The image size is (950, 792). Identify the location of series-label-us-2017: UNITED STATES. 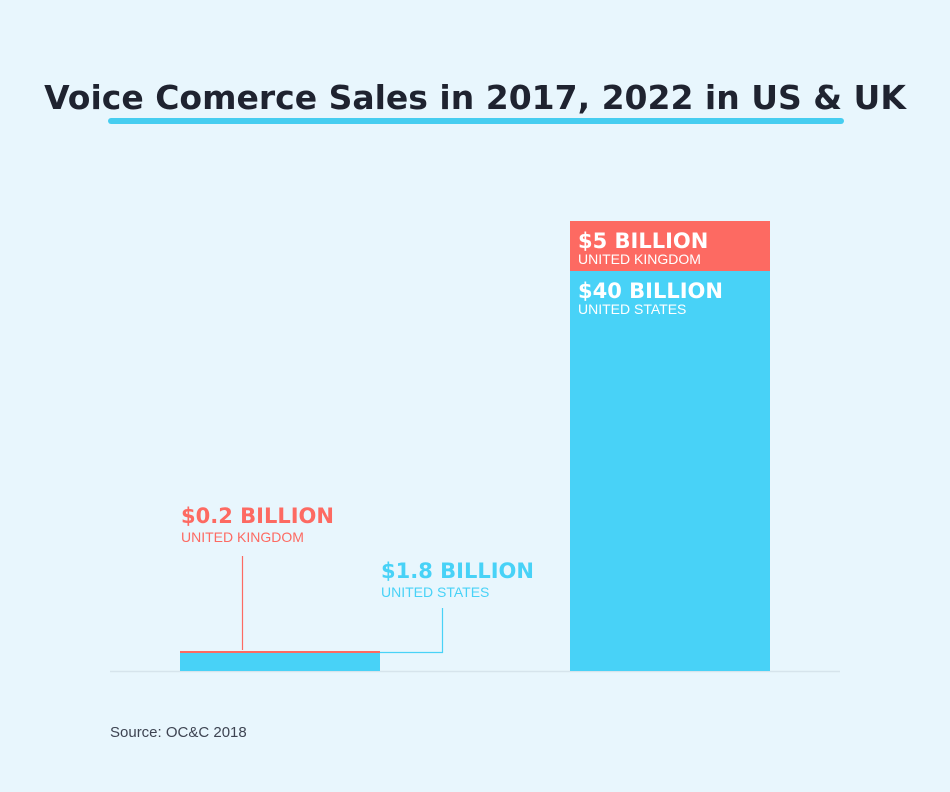
(435, 592).